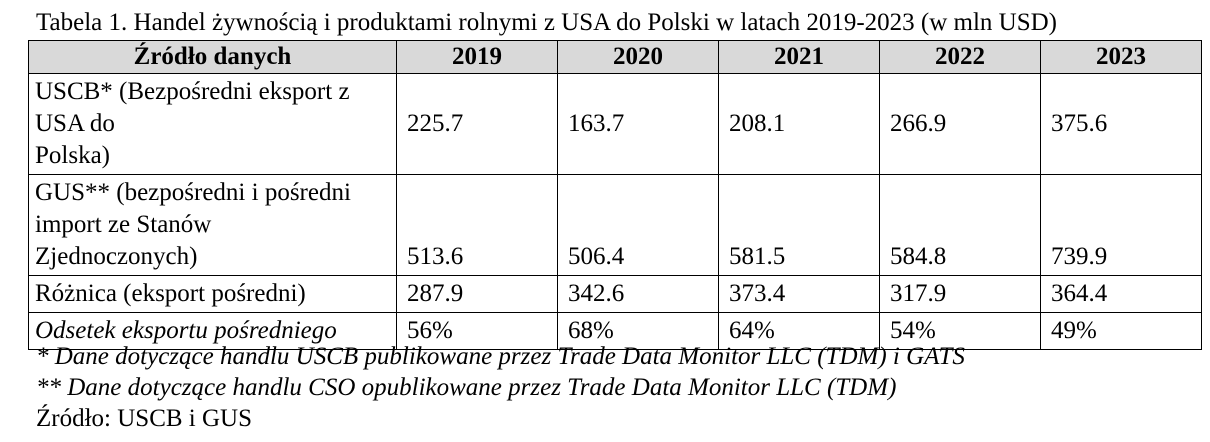  What do you see at coordinates (192, 91) in the screenshot?
I see `row-label-line: USCB* (Bezpośredni eksport z` at bounding box center [192, 91].